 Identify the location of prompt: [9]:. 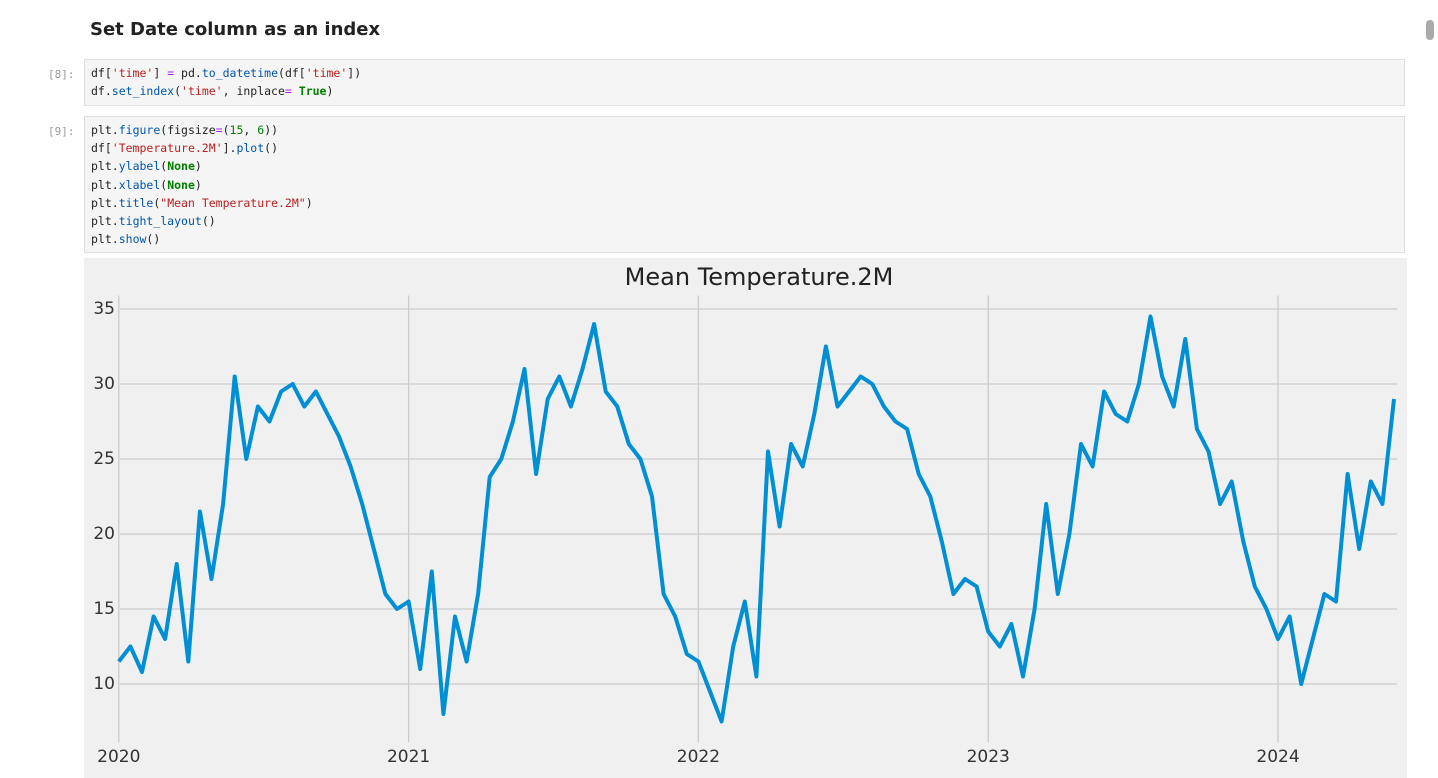
(61, 131).